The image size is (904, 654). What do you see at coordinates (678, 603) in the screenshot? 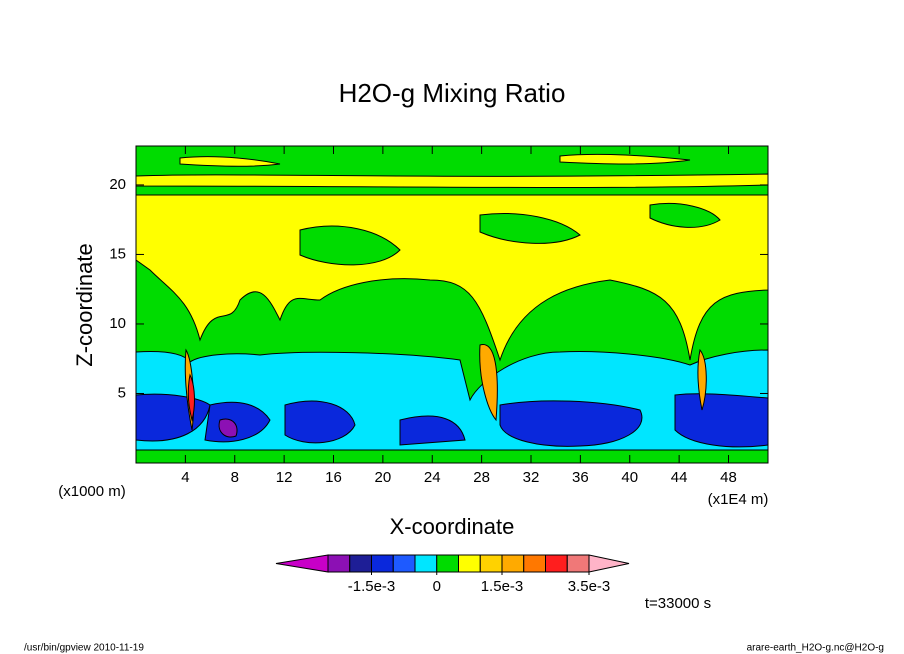
I see `time-label: t=33000 s` at bounding box center [678, 603].